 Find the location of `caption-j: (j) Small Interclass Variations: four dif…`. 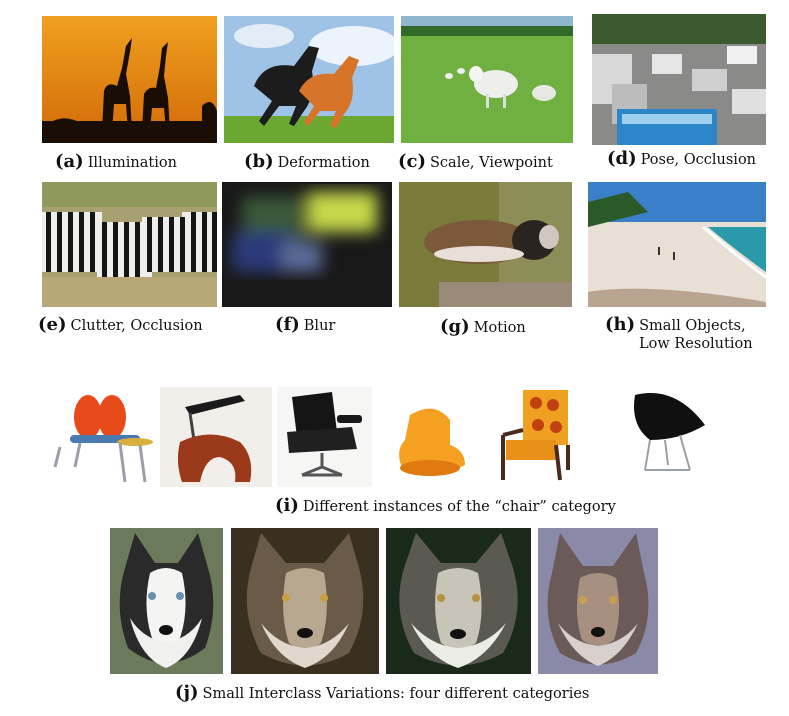

caption-j: (j) Small Interclass Variations: four dif… is located at coordinates (382, 692).